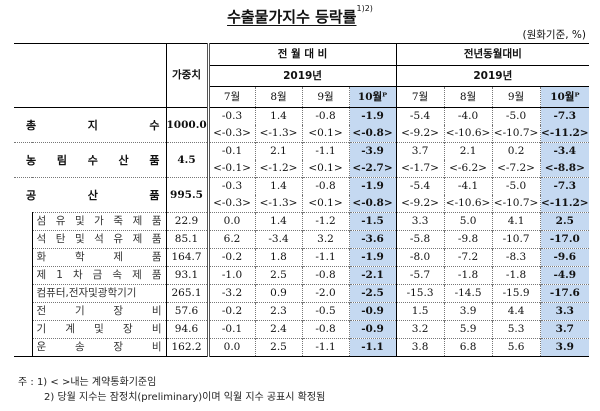  Describe the element at coordinates (516, 311) in the screenshot. I see `yoy-value: 4.4` at that location.